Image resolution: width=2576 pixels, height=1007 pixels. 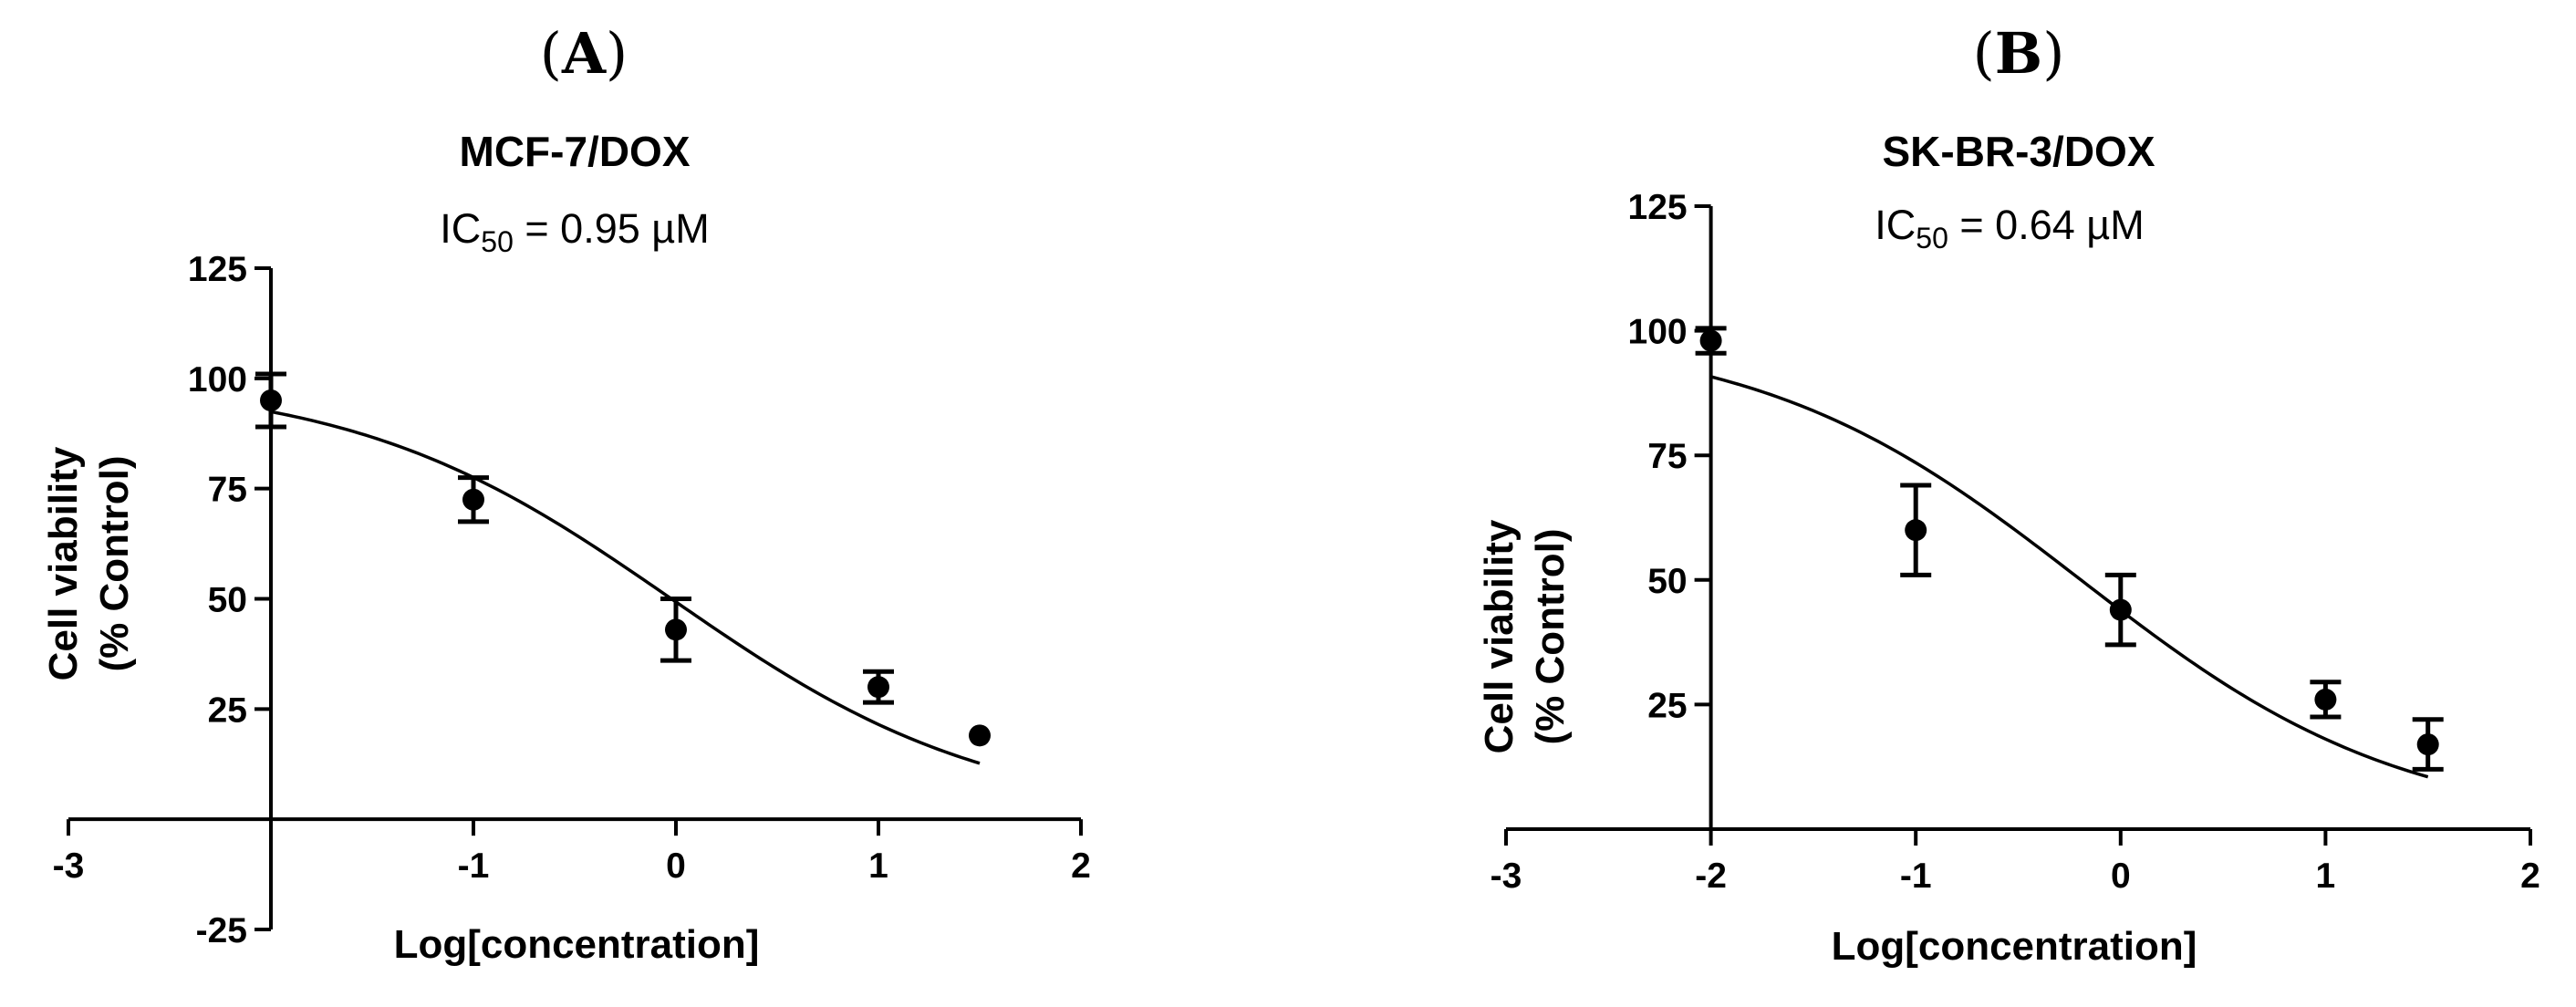 I want to click on panel-b-y-axis-label-line1: Cell viability, so click(x=1499, y=636).